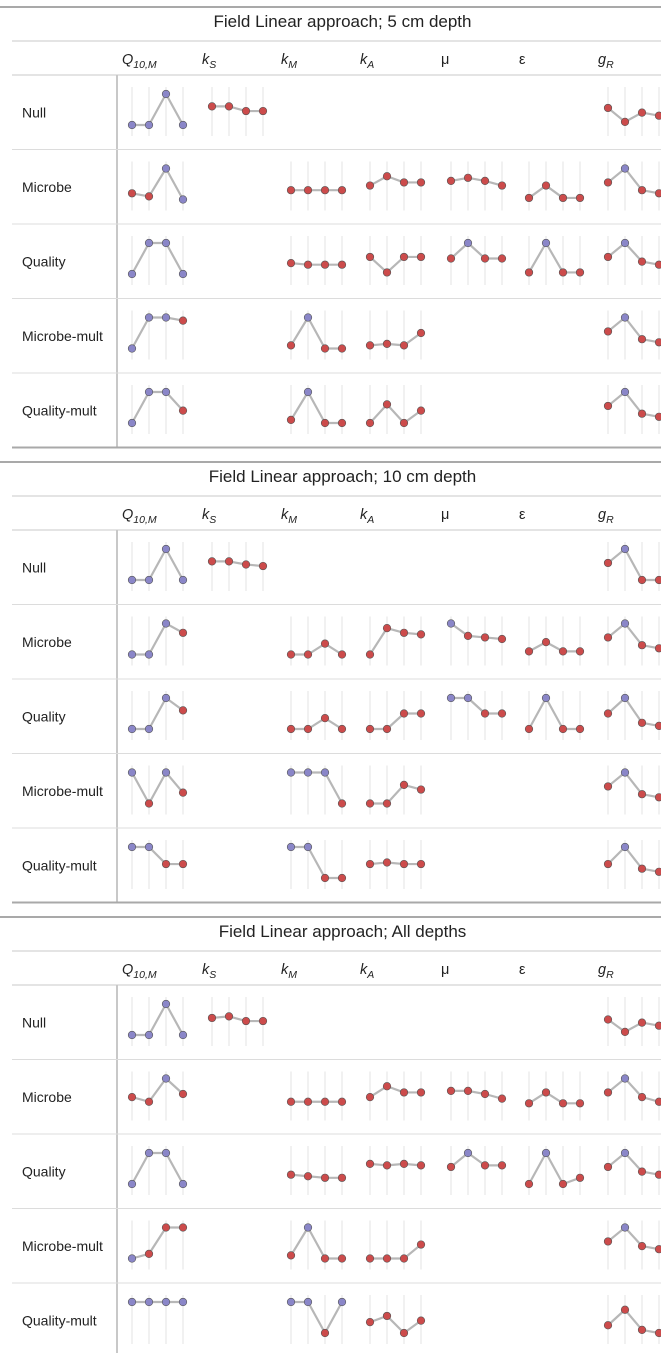 The width and height of the screenshot is (661, 1353). I want to click on row-microbe: Microbe, so click(336, 648).